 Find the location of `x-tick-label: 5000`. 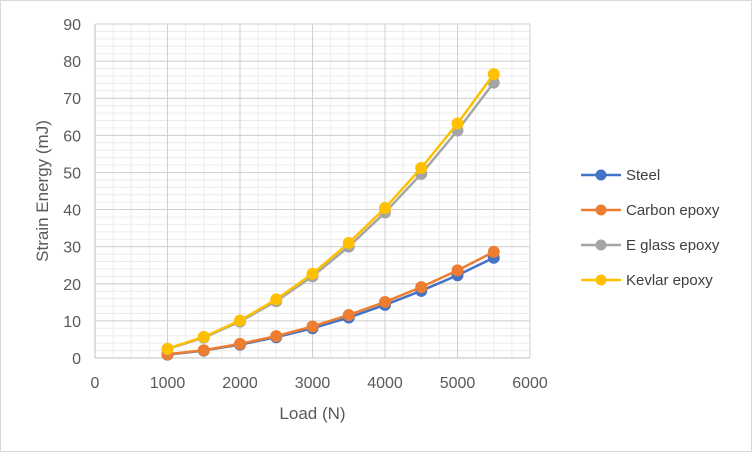

x-tick-label: 5000 is located at coordinates (458, 383).